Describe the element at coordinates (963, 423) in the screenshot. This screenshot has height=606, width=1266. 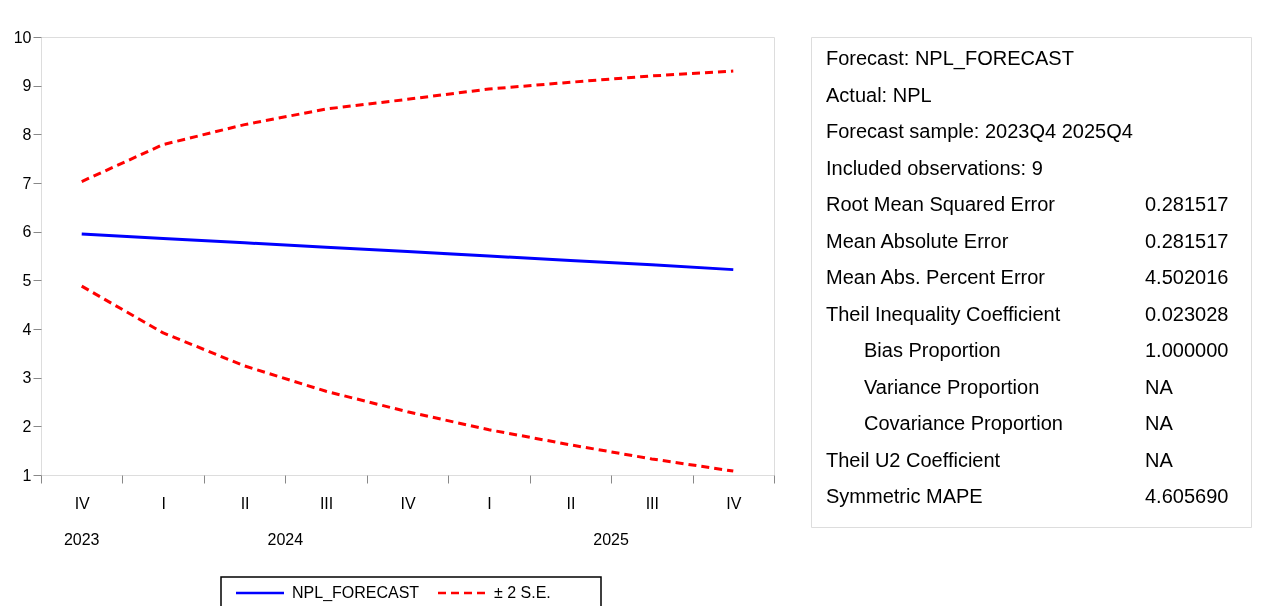
I see `text: Covariance Proportion` at that location.